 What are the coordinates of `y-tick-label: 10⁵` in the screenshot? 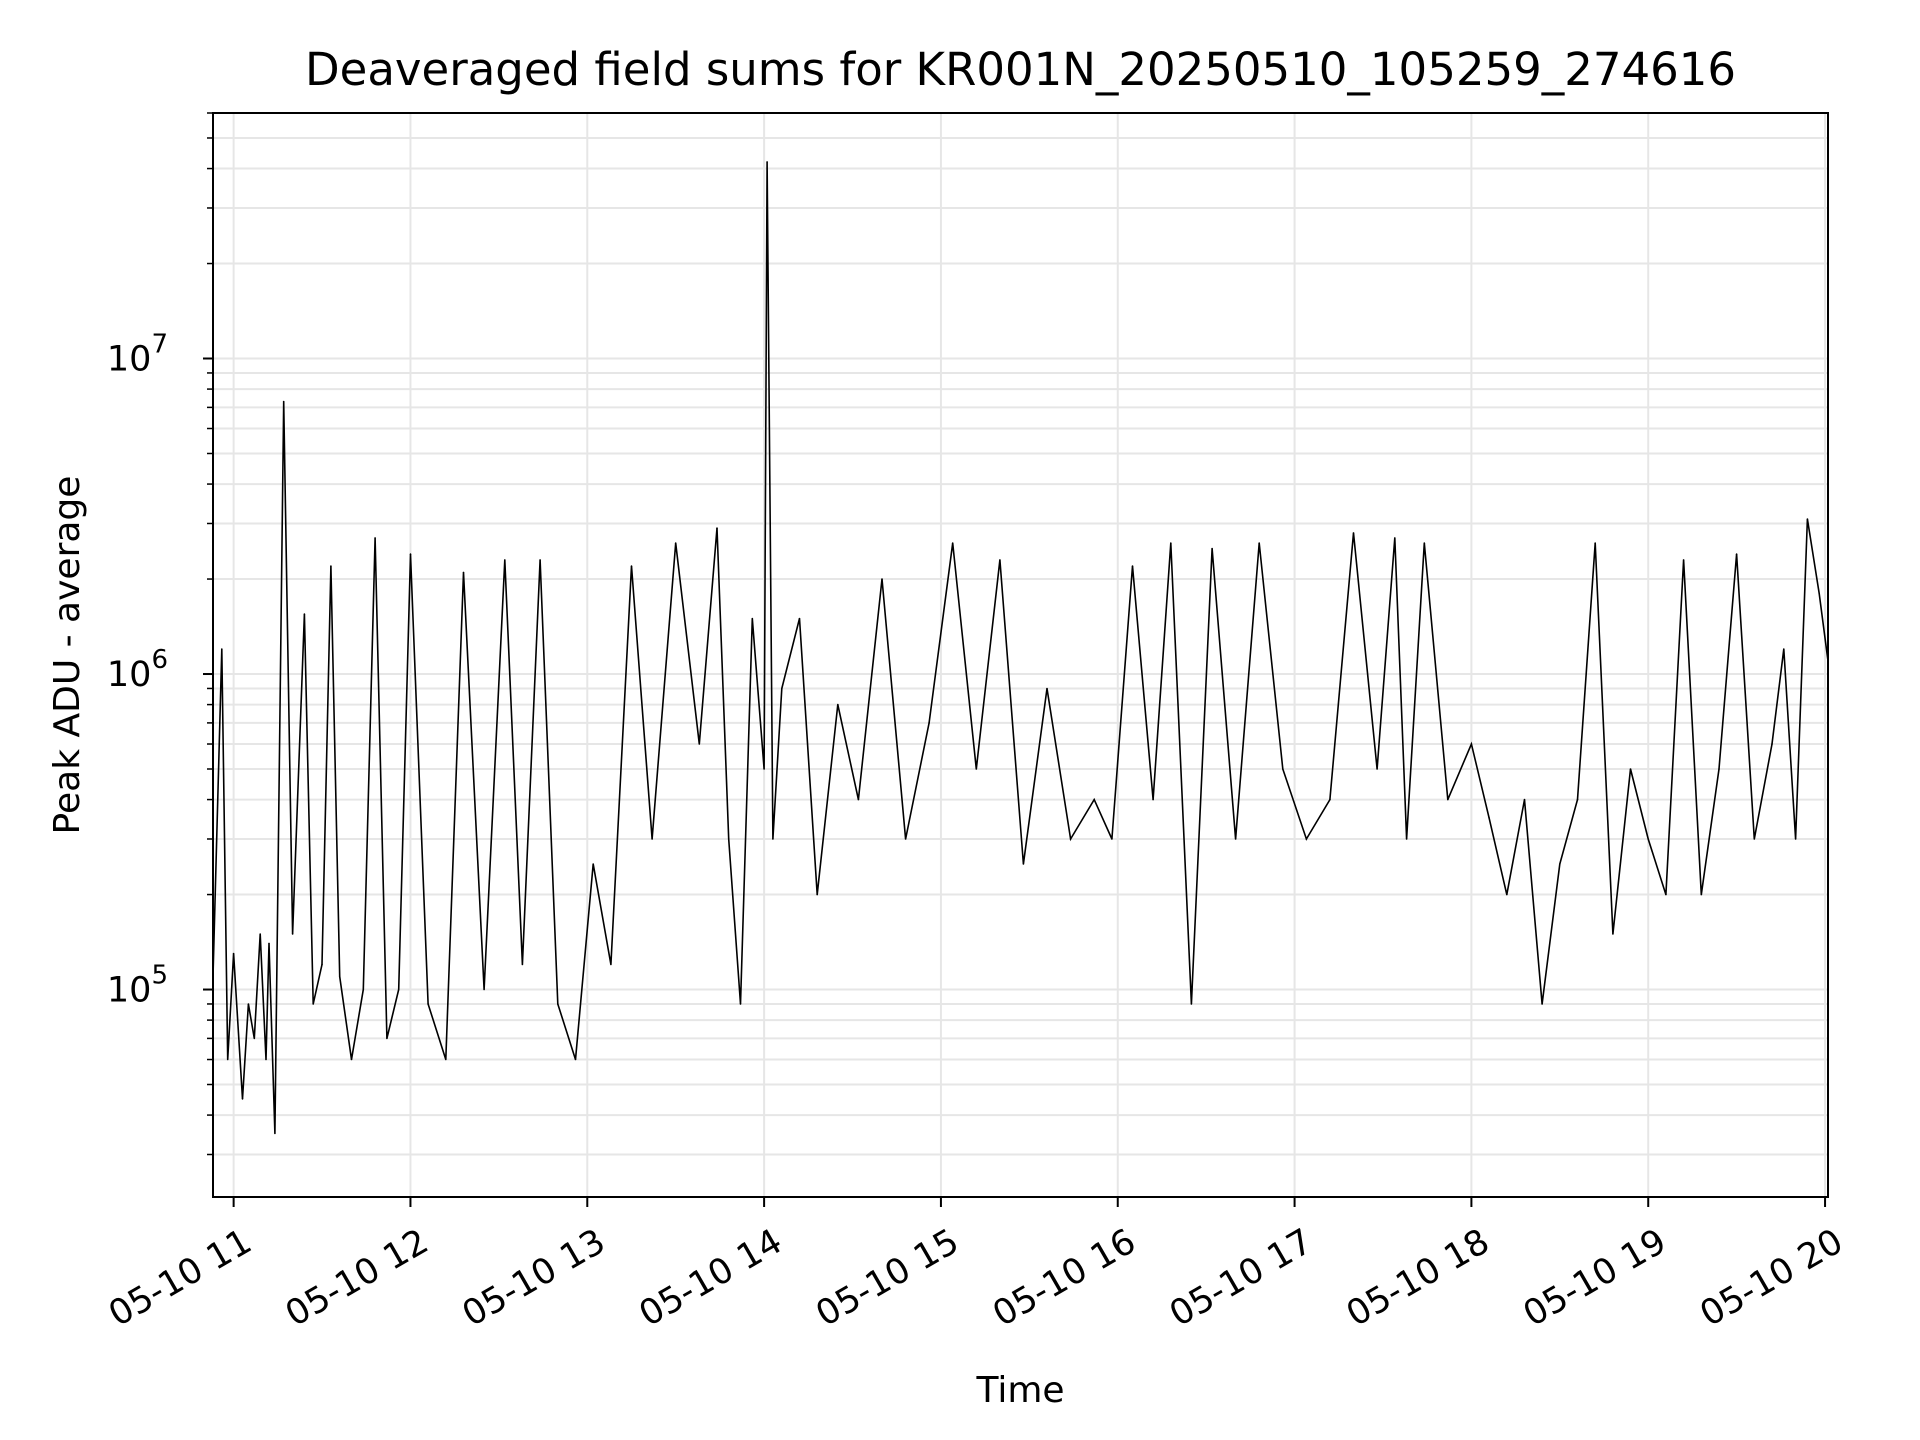 It's located at (137, 986).